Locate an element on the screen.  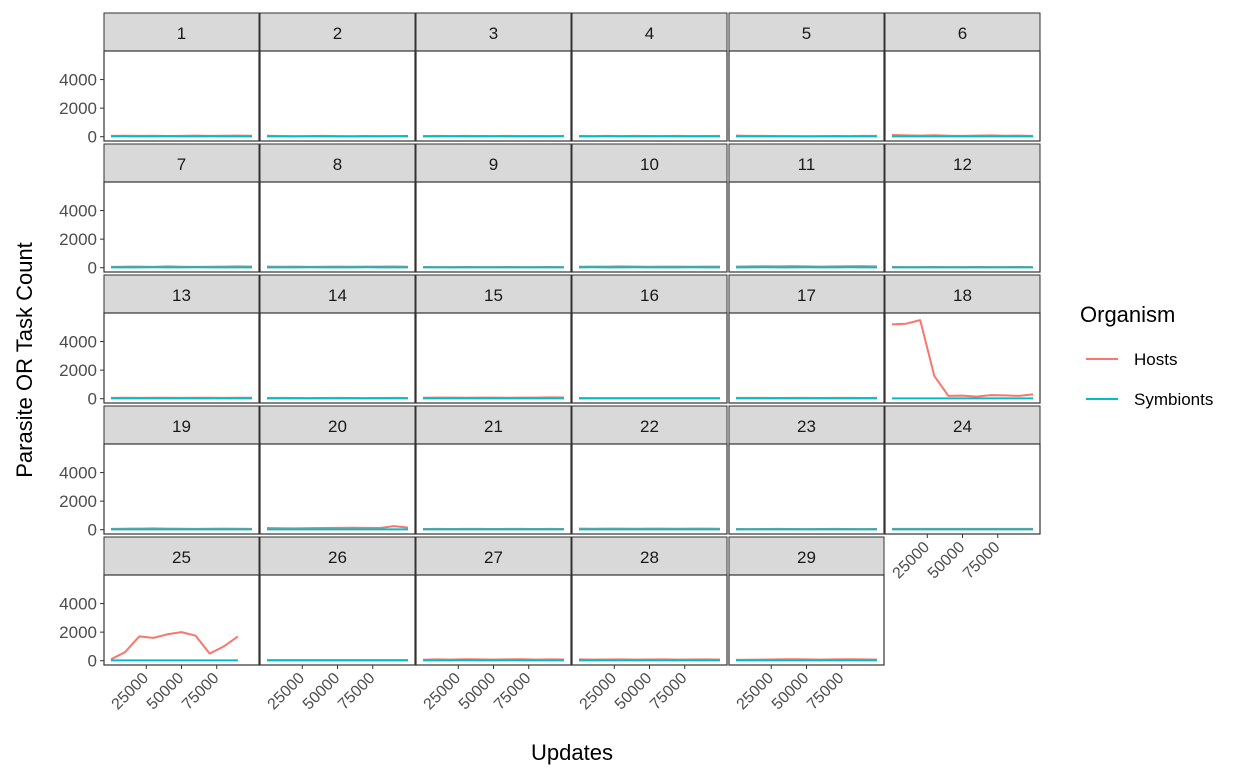
facet-strip-label: 26 is located at coordinates (337, 557).